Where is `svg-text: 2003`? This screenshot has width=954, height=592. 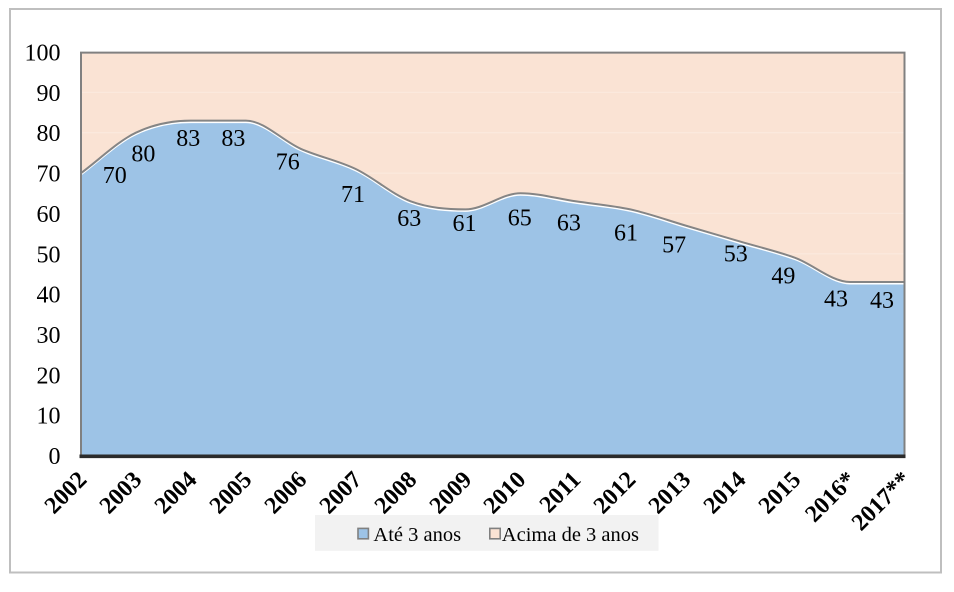 svg-text: 2003 is located at coordinates (121, 493).